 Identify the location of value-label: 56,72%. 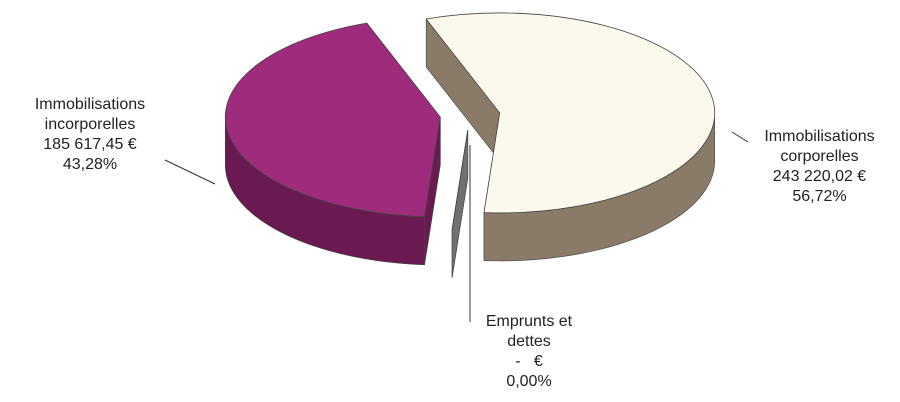
(819, 196).